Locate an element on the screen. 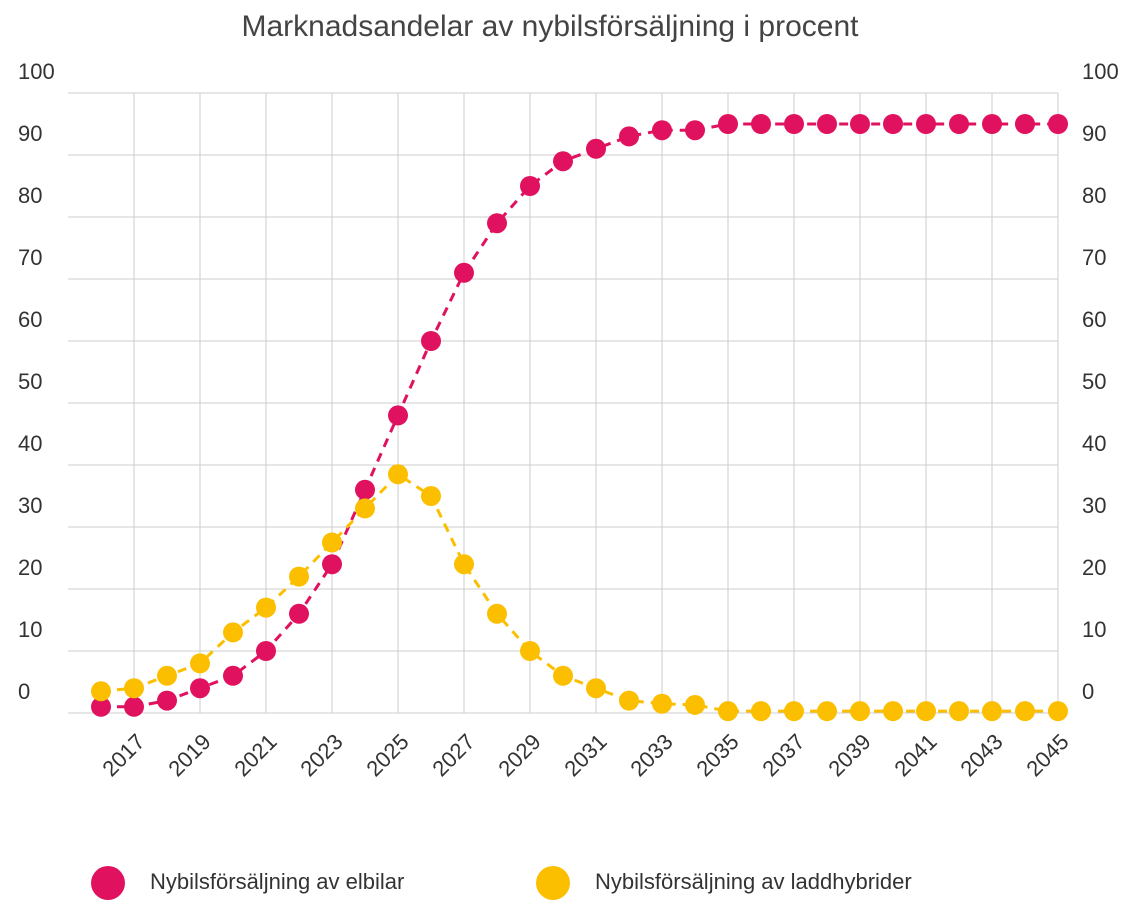 This screenshot has width=1138, height=906. x-tick-label: 2041 is located at coordinates (915, 755).